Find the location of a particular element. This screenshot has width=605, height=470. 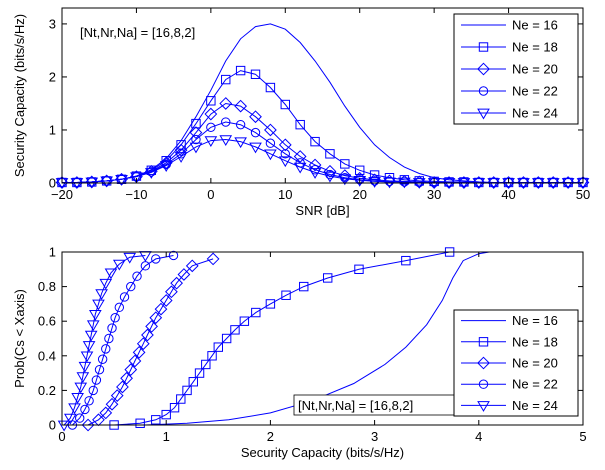

y-axis-label: Security Capacity (bits/s/Hz) is located at coordinates (19, 95).